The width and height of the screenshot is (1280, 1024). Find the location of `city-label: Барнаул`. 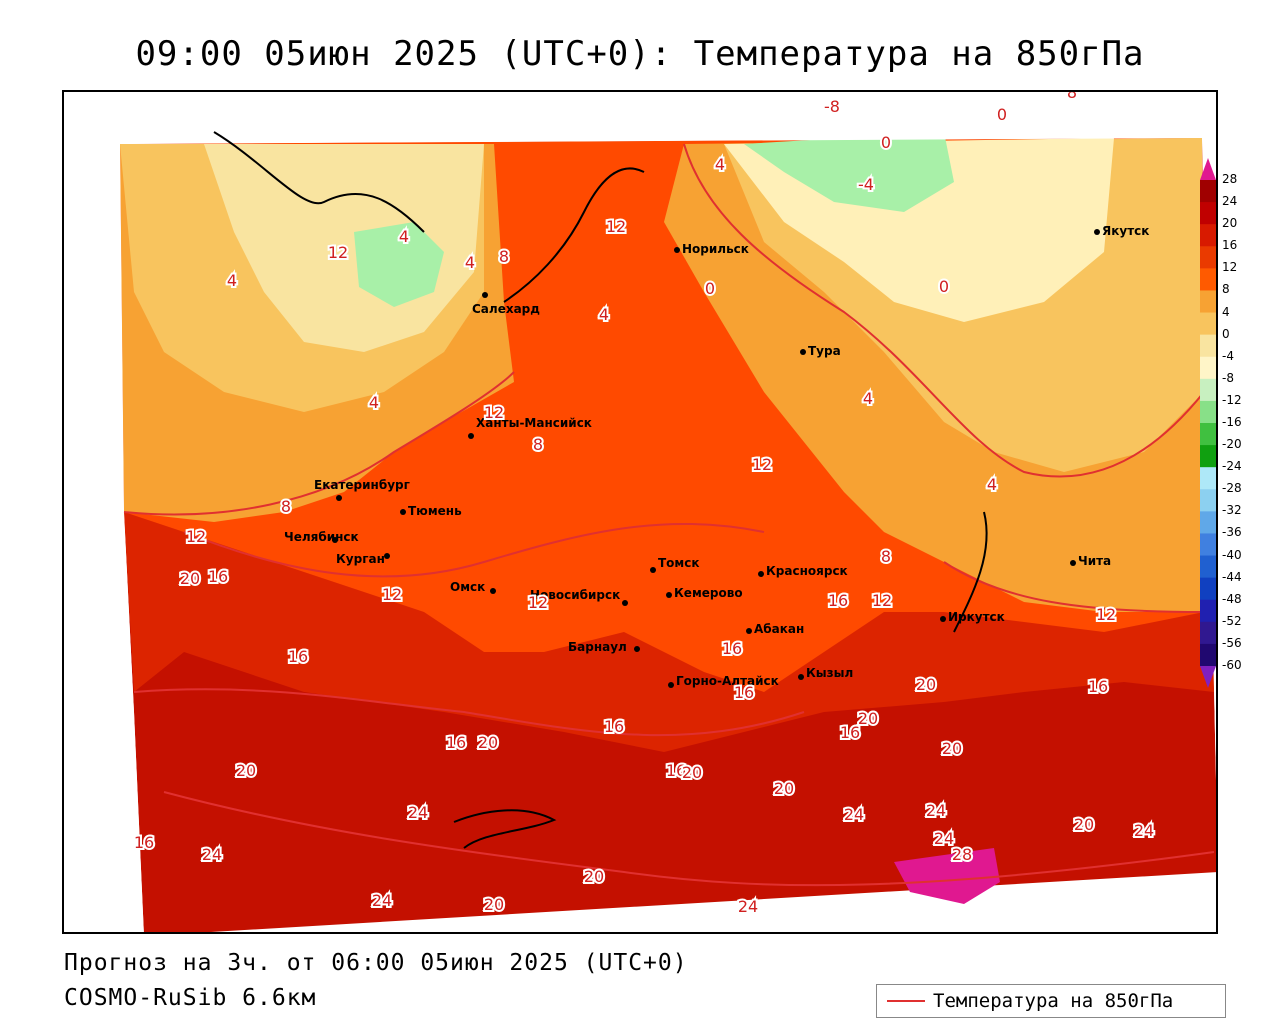

city-label: Барнаул is located at coordinates (597, 647).